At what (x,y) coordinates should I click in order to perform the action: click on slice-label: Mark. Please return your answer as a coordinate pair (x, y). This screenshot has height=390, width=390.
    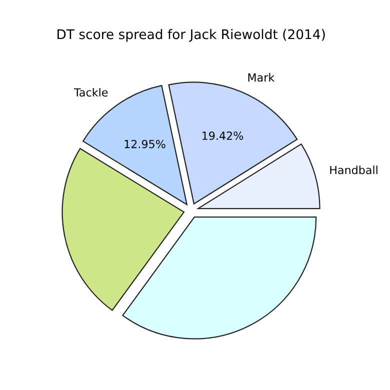
    Looking at the image, I should click on (261, 77).